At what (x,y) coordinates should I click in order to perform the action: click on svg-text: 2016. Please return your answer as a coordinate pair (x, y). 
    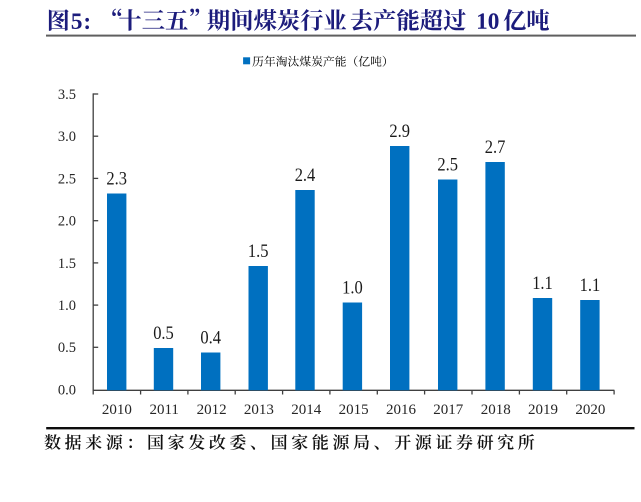
    Looking at the image, I should click on (401, 410).